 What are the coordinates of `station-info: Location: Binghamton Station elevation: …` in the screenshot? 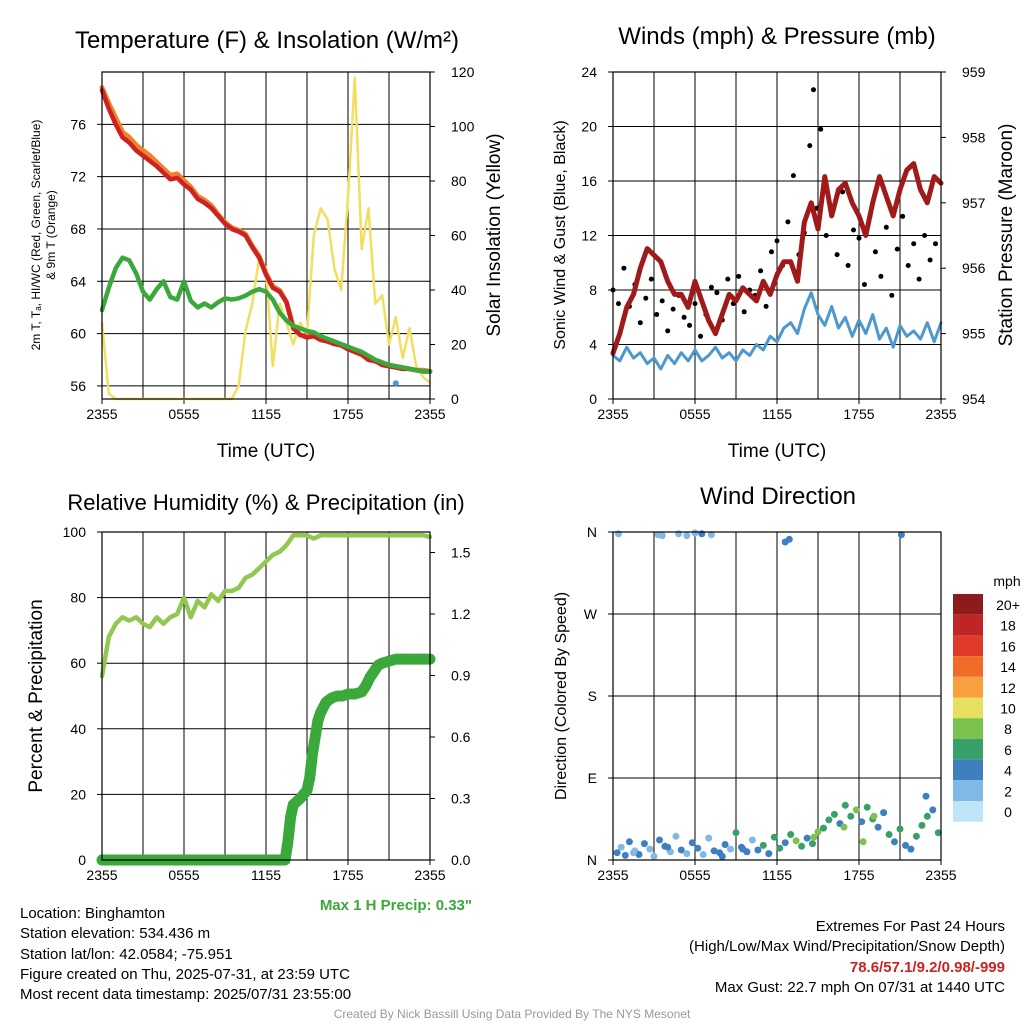 It's located at (185, 954).